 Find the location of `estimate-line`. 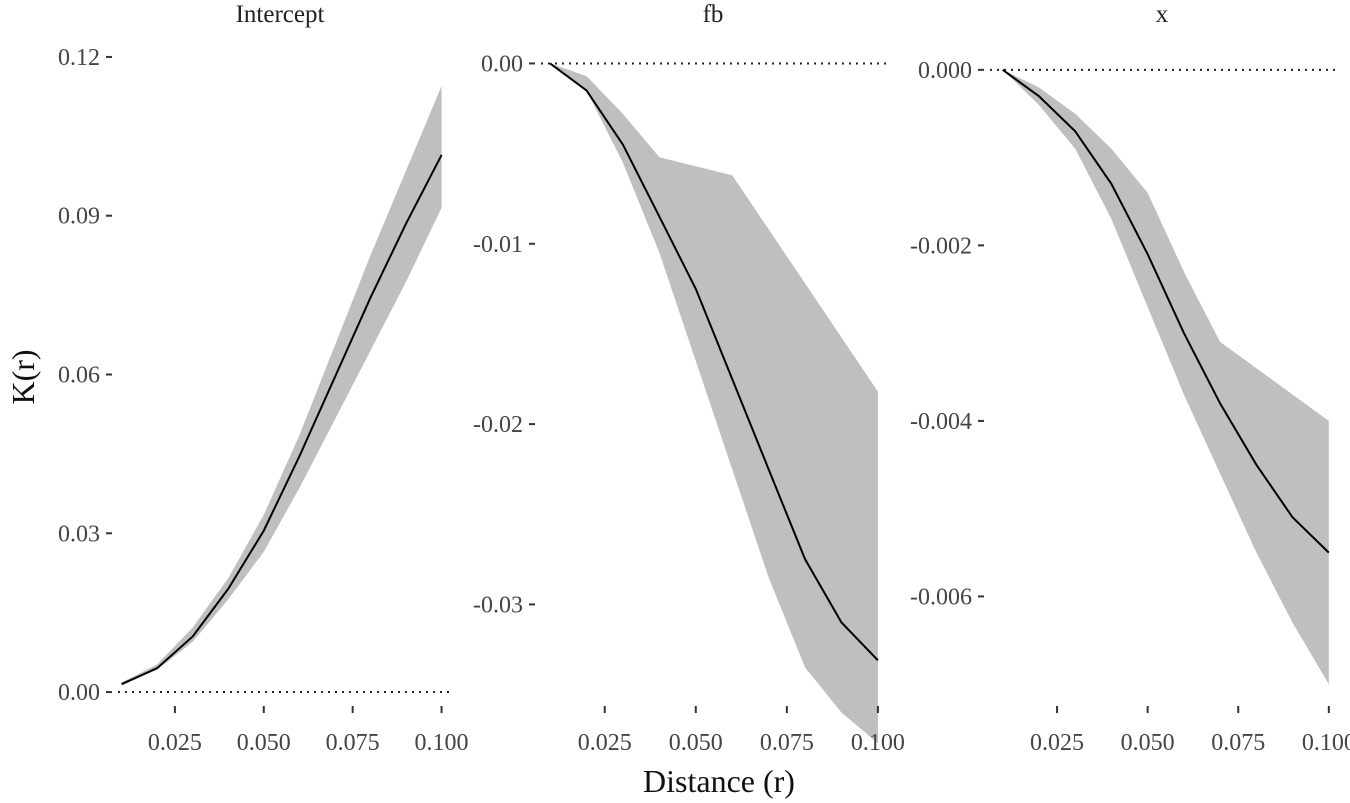

estimate-line is located at coordinates (1166, 311).